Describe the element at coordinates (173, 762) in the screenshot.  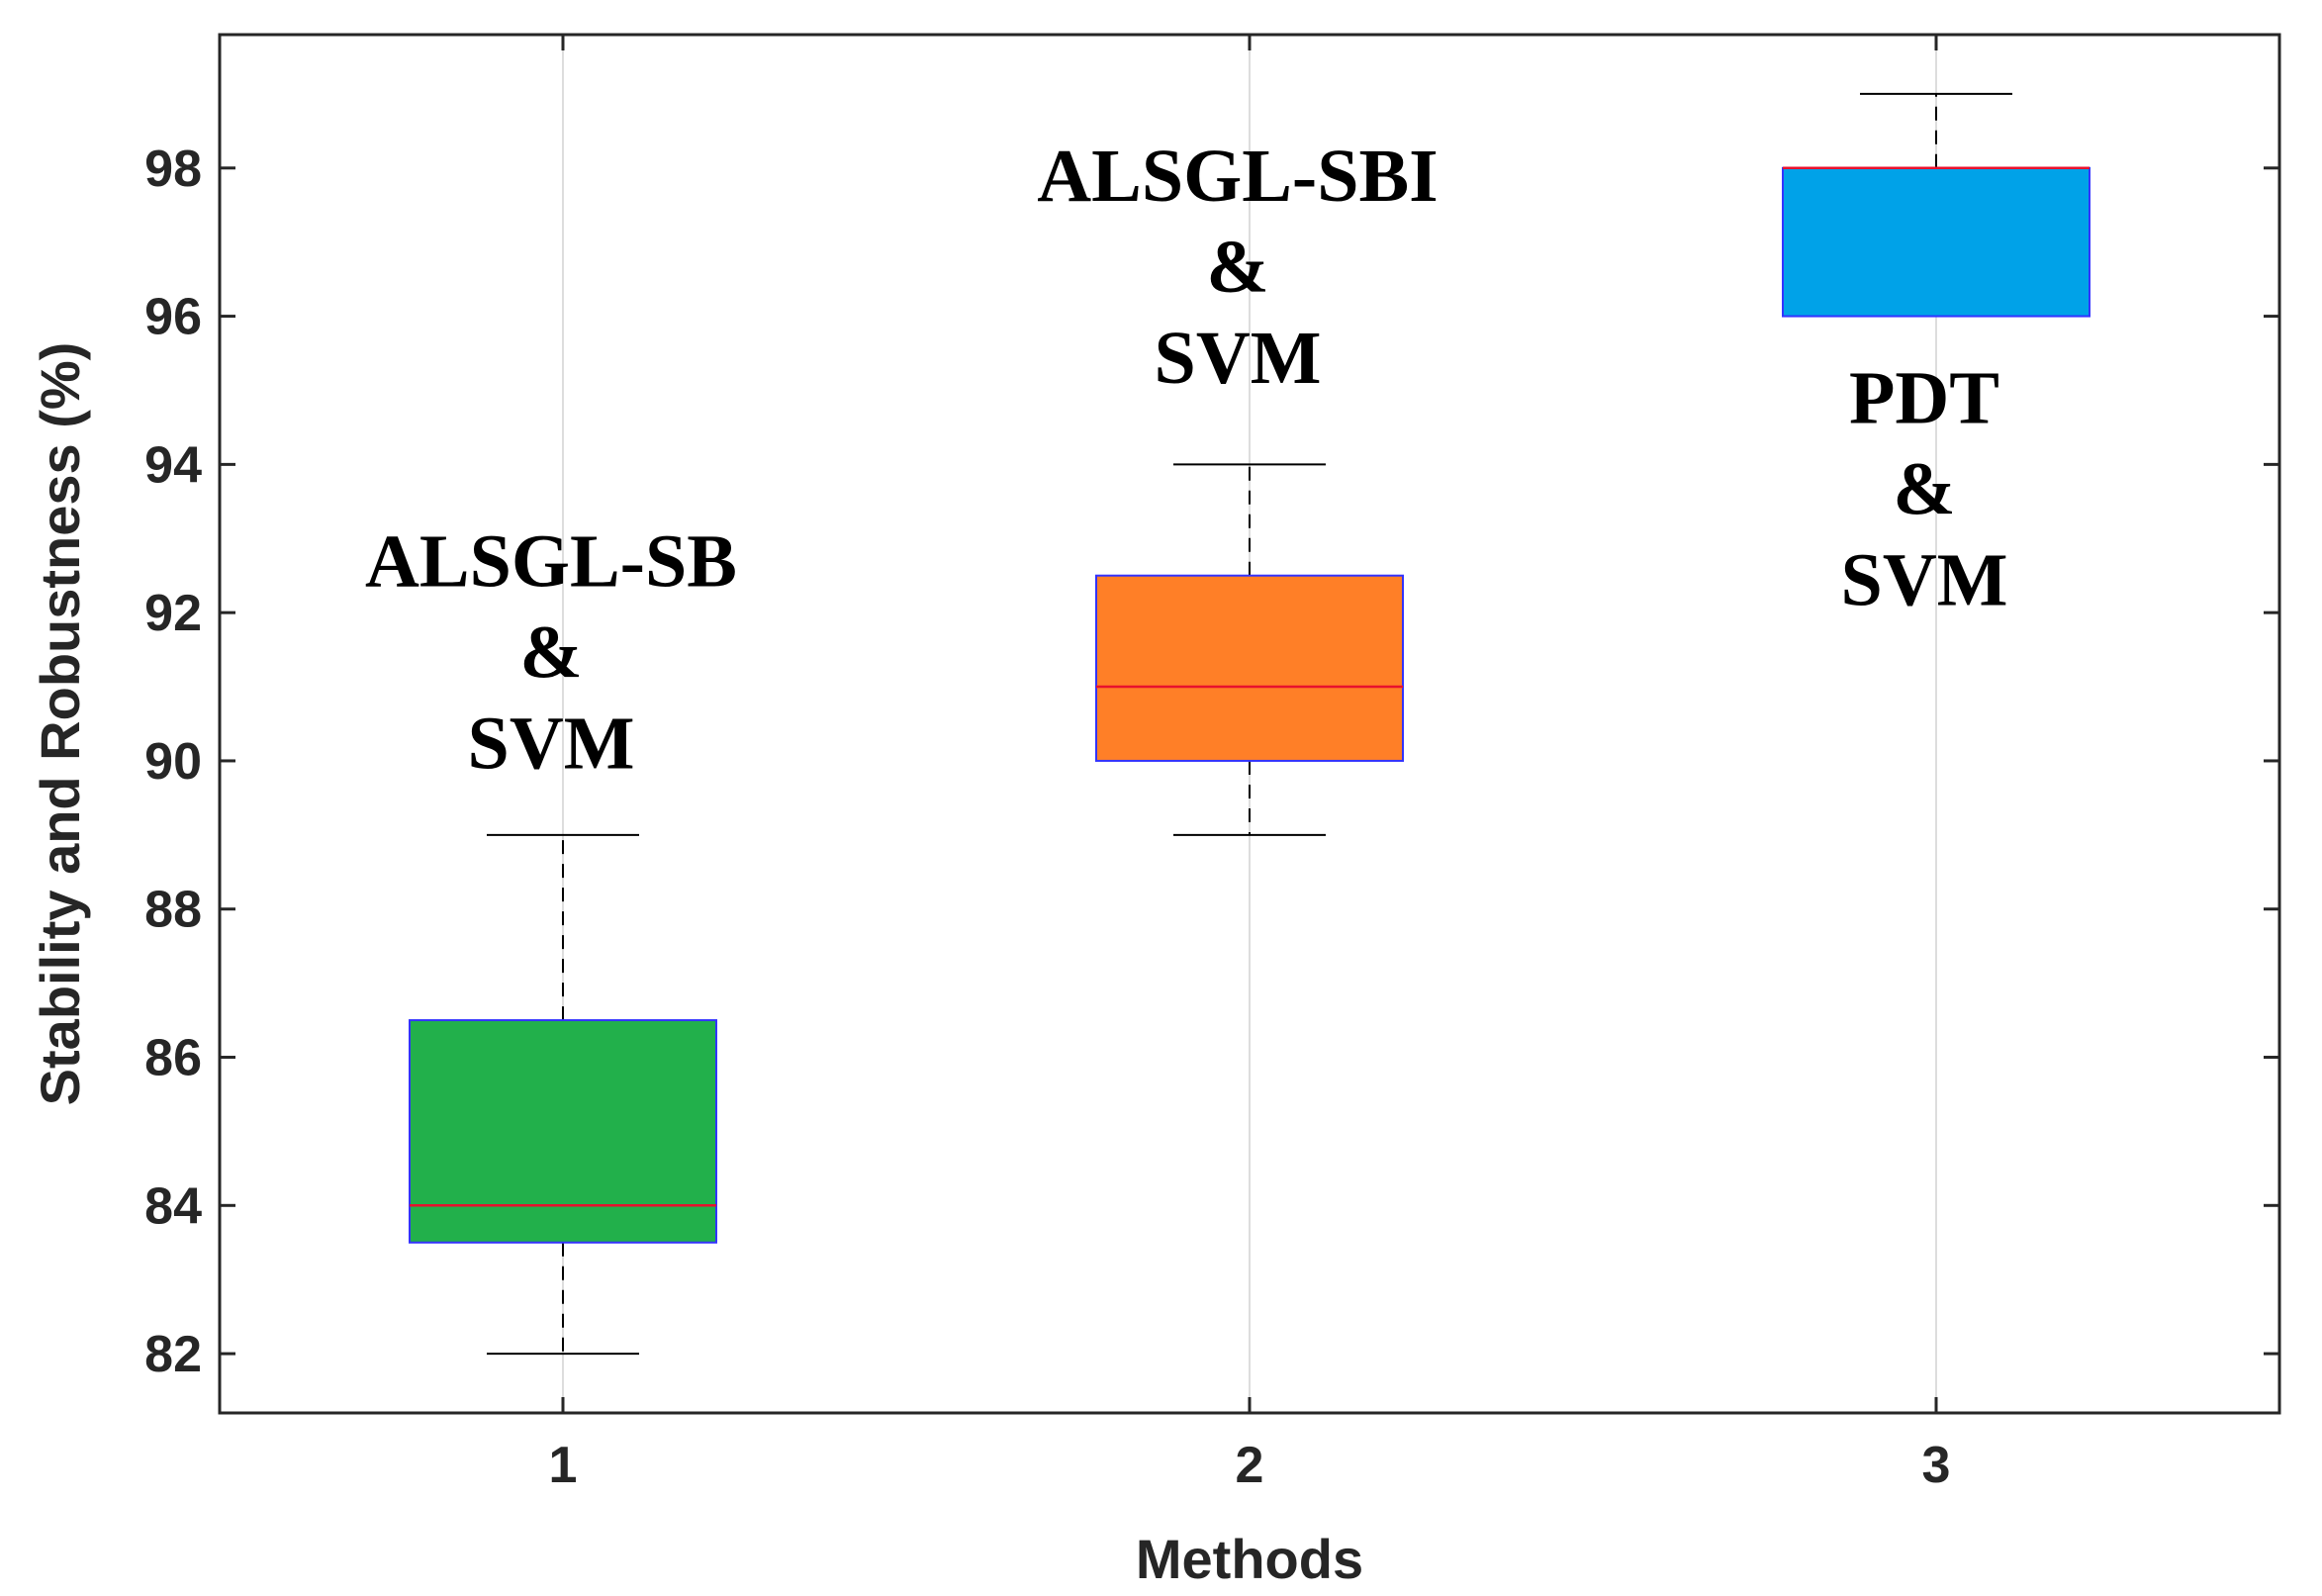
I see `y-tick-label: 90` at that location.